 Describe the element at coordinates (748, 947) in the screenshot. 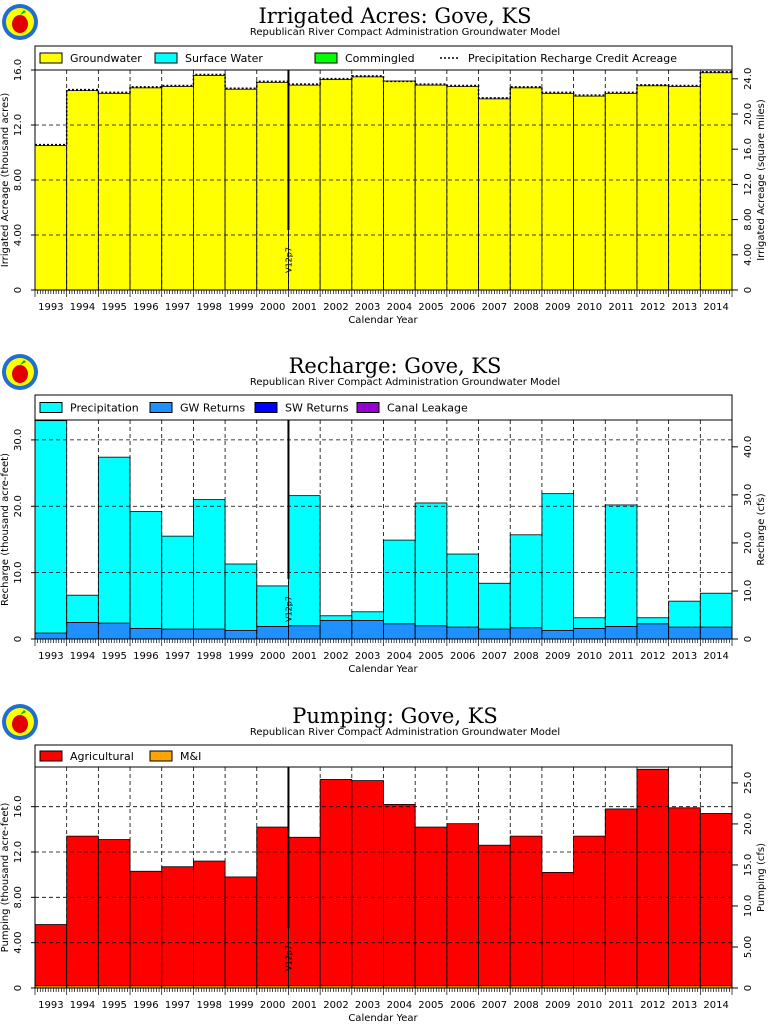

I see `y-right-tick-label: 5.00` at that location.